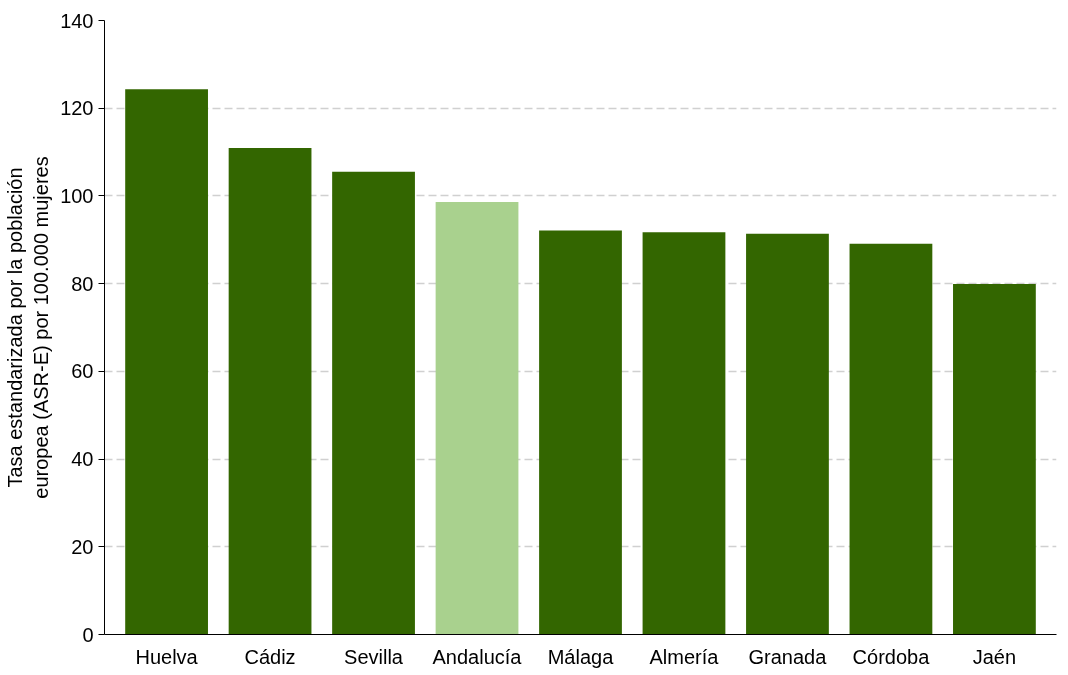  I want to click on x-tick-label: Huelva, so click(167, 656).